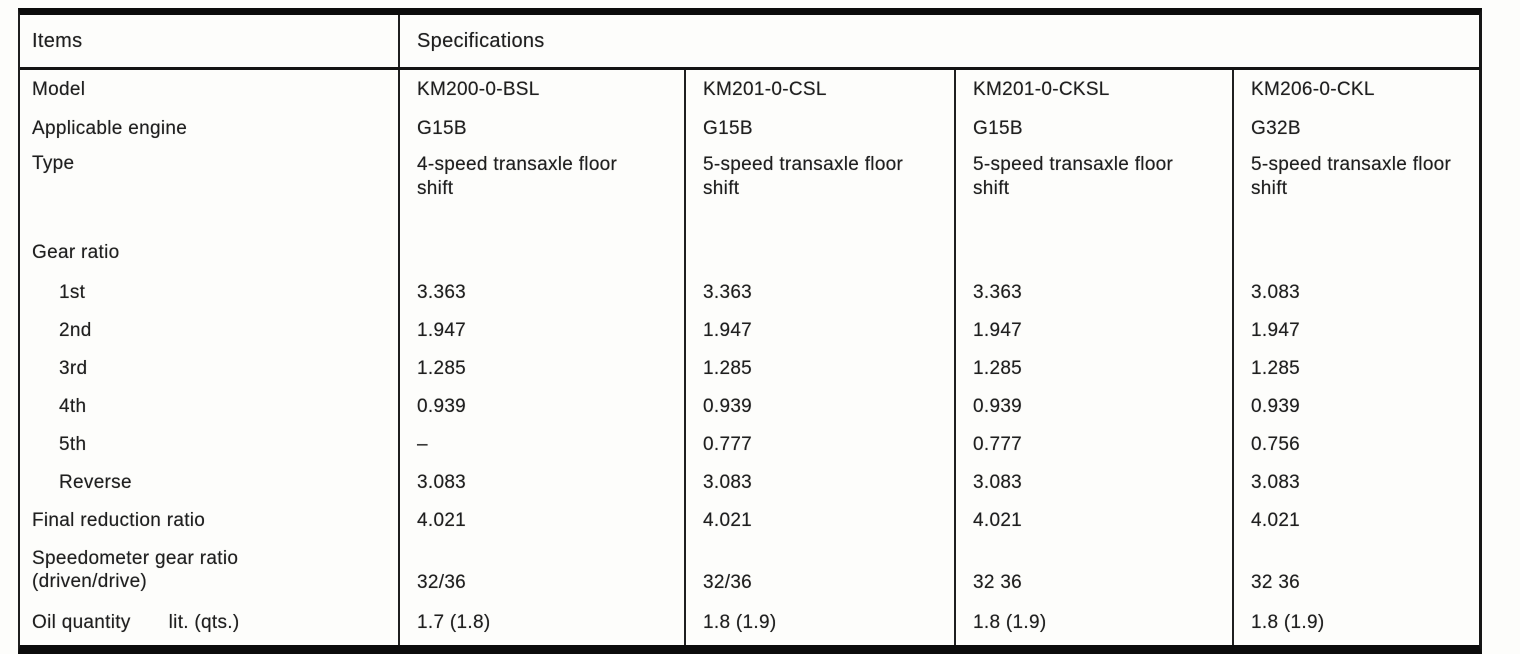  I want to click on table-row-5th: 5th – 0.777 0.777 0.756, so click(749, 445).